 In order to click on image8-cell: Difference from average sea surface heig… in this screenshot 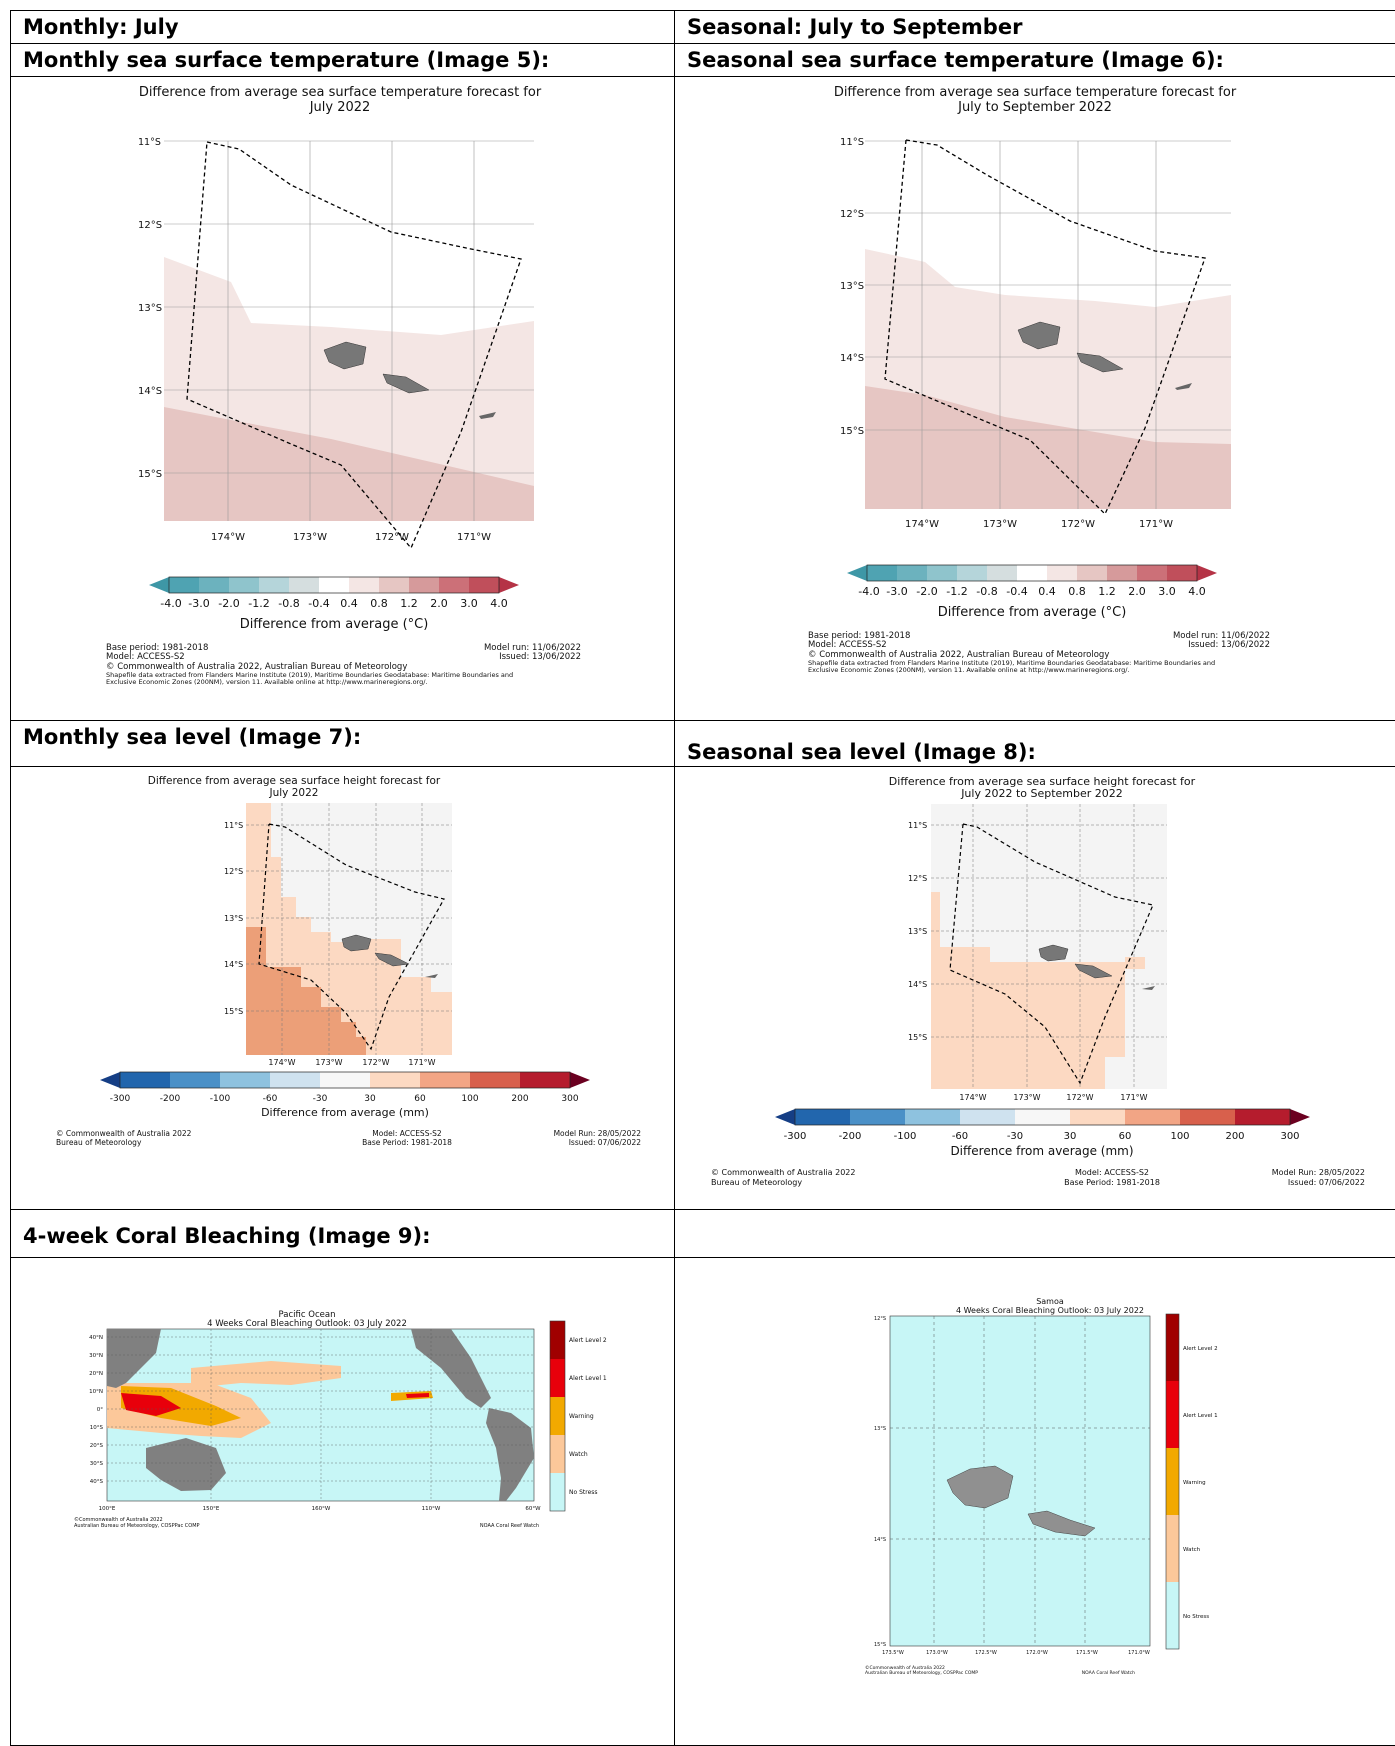, I will do `click(1035, 988)`.